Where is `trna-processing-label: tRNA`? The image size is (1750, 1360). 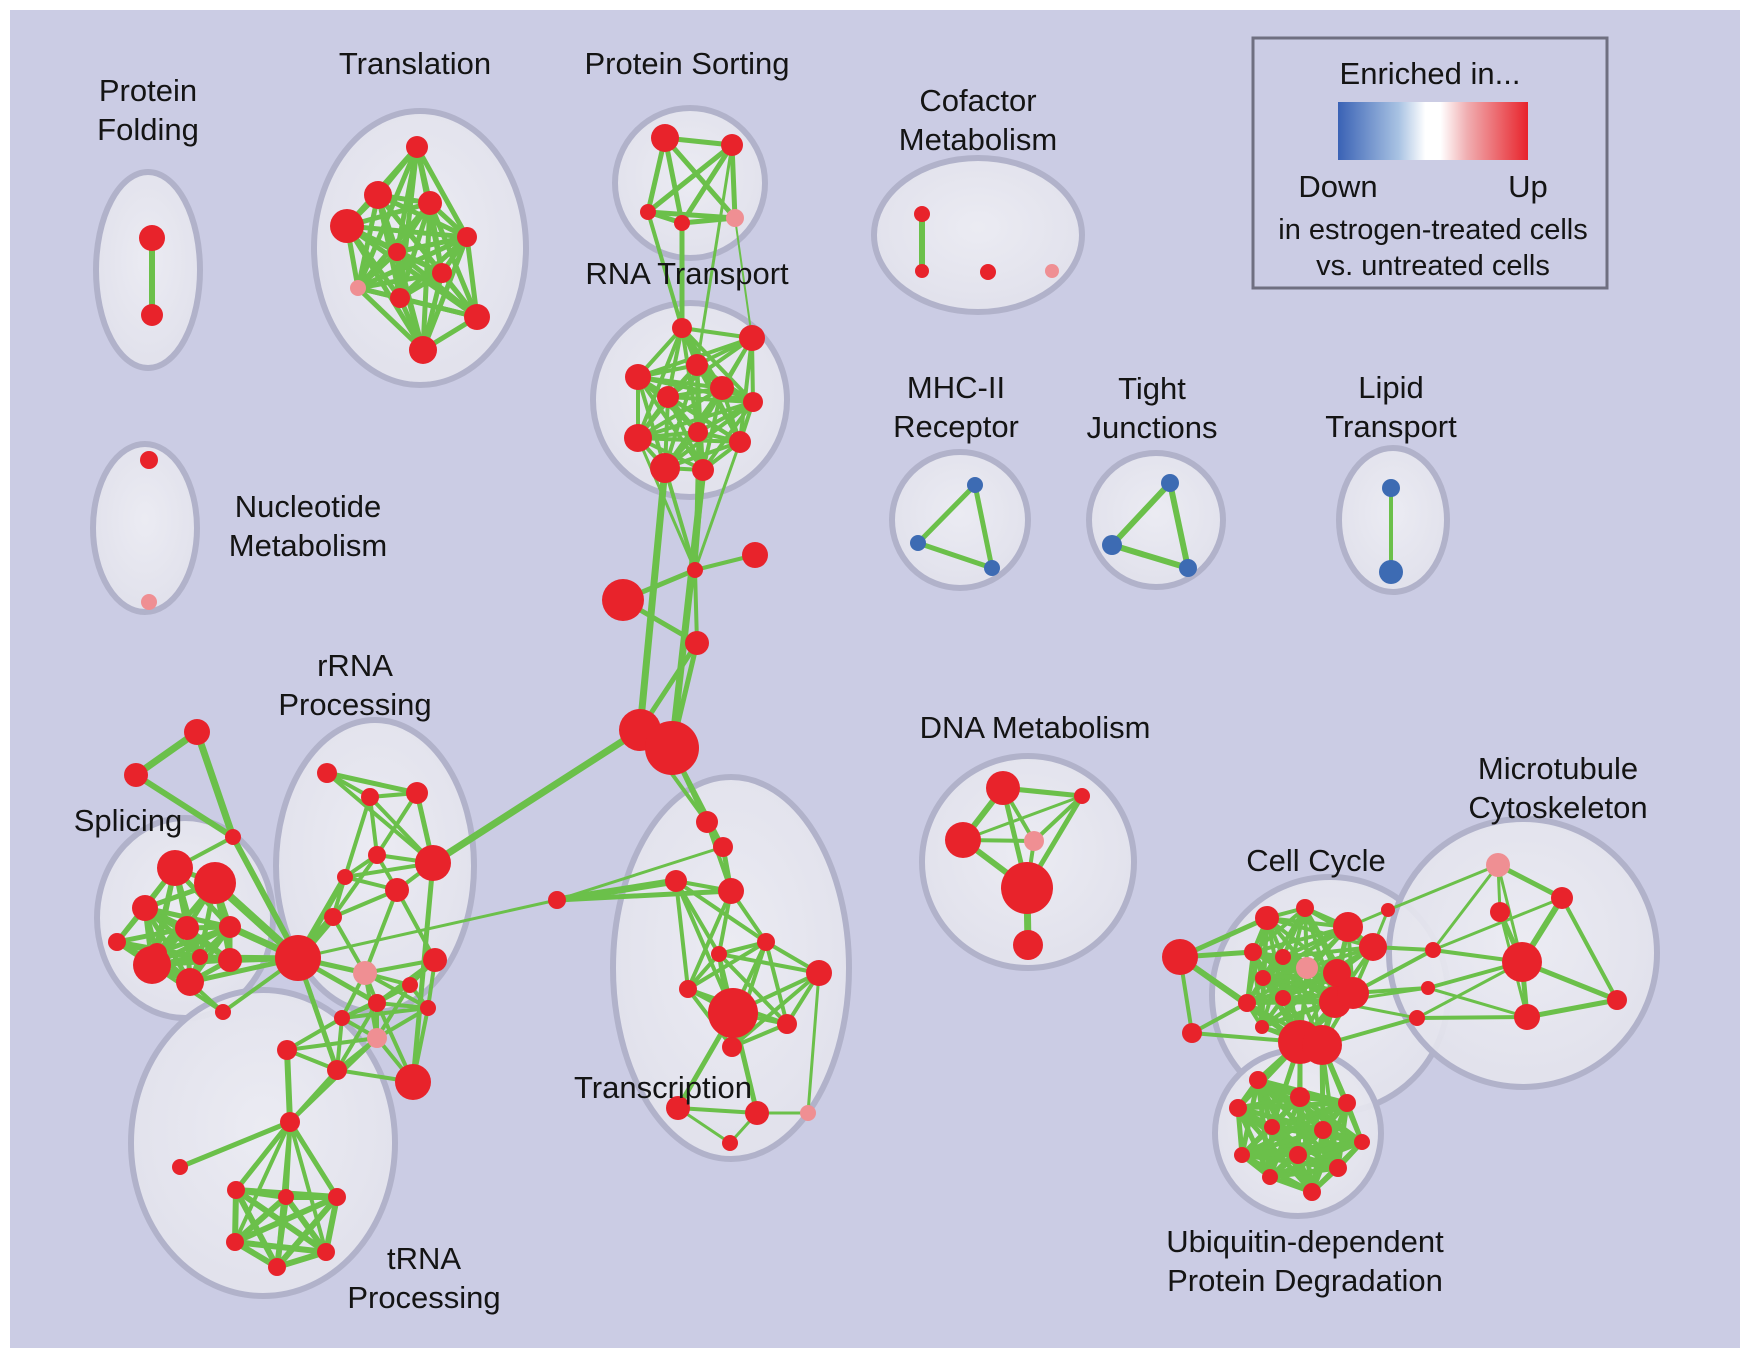
trna-processing-label: tRNA is located at coordinates (424, 1258).